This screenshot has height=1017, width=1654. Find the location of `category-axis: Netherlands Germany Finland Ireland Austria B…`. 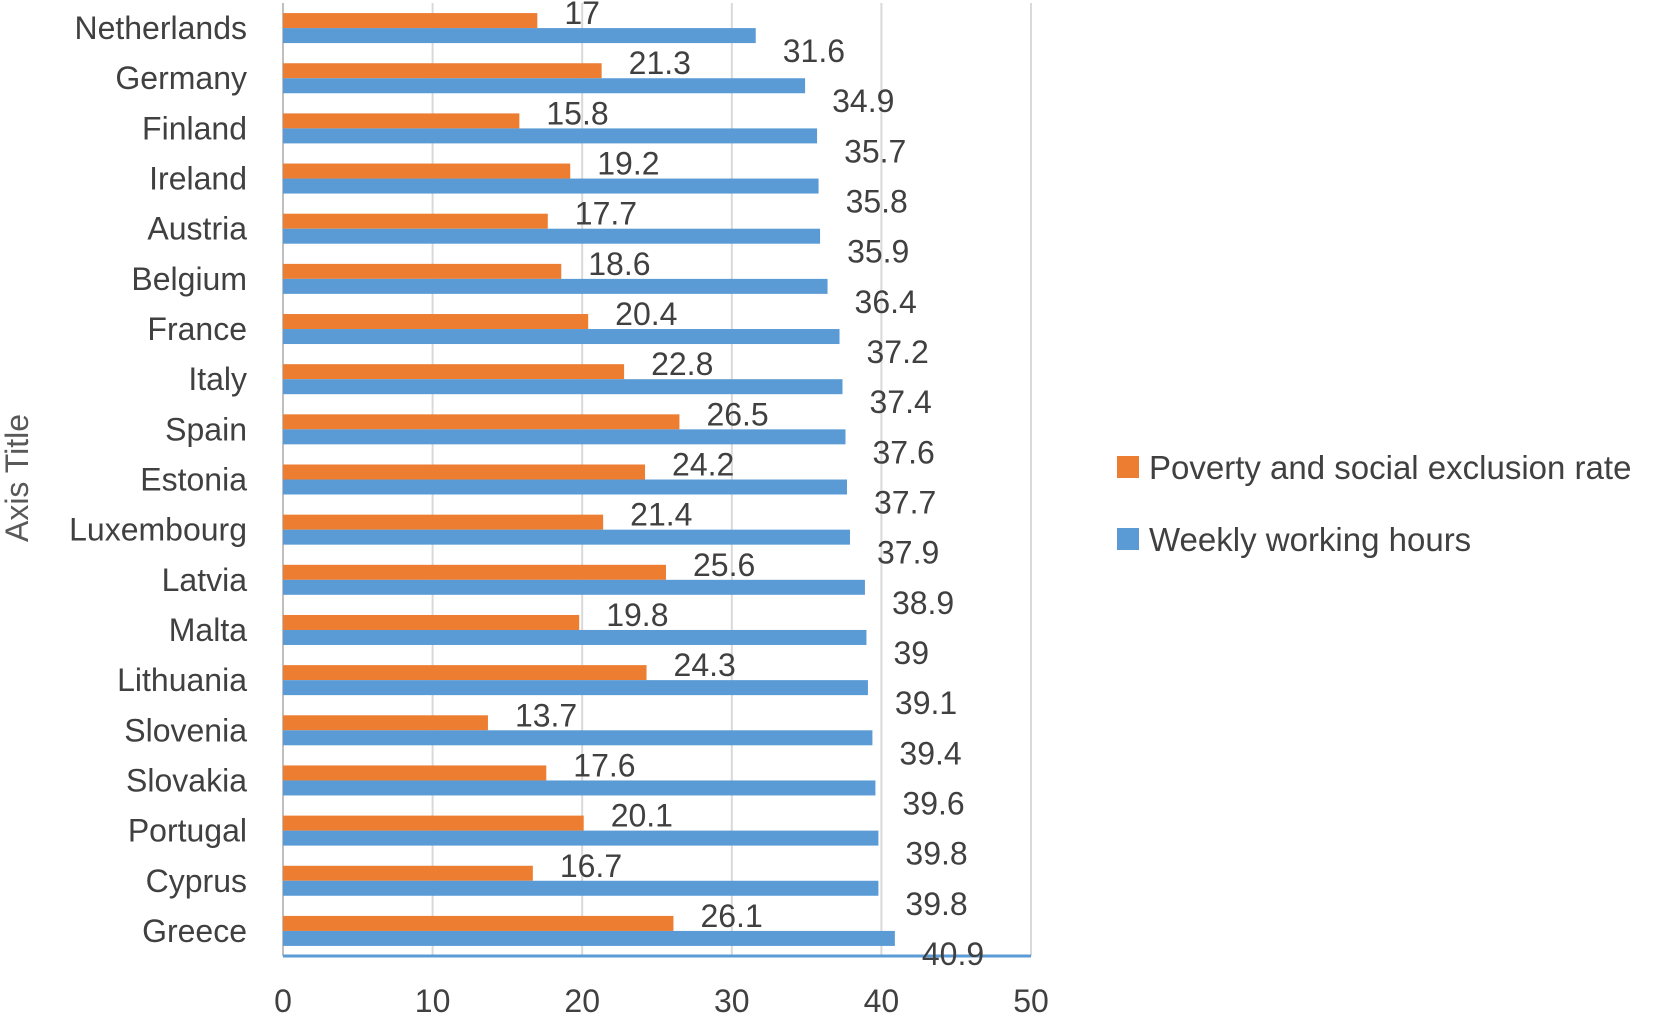

category-axis: Netherlands Germany Finland Ireland Austria B… is located at coordinates (158, 479).